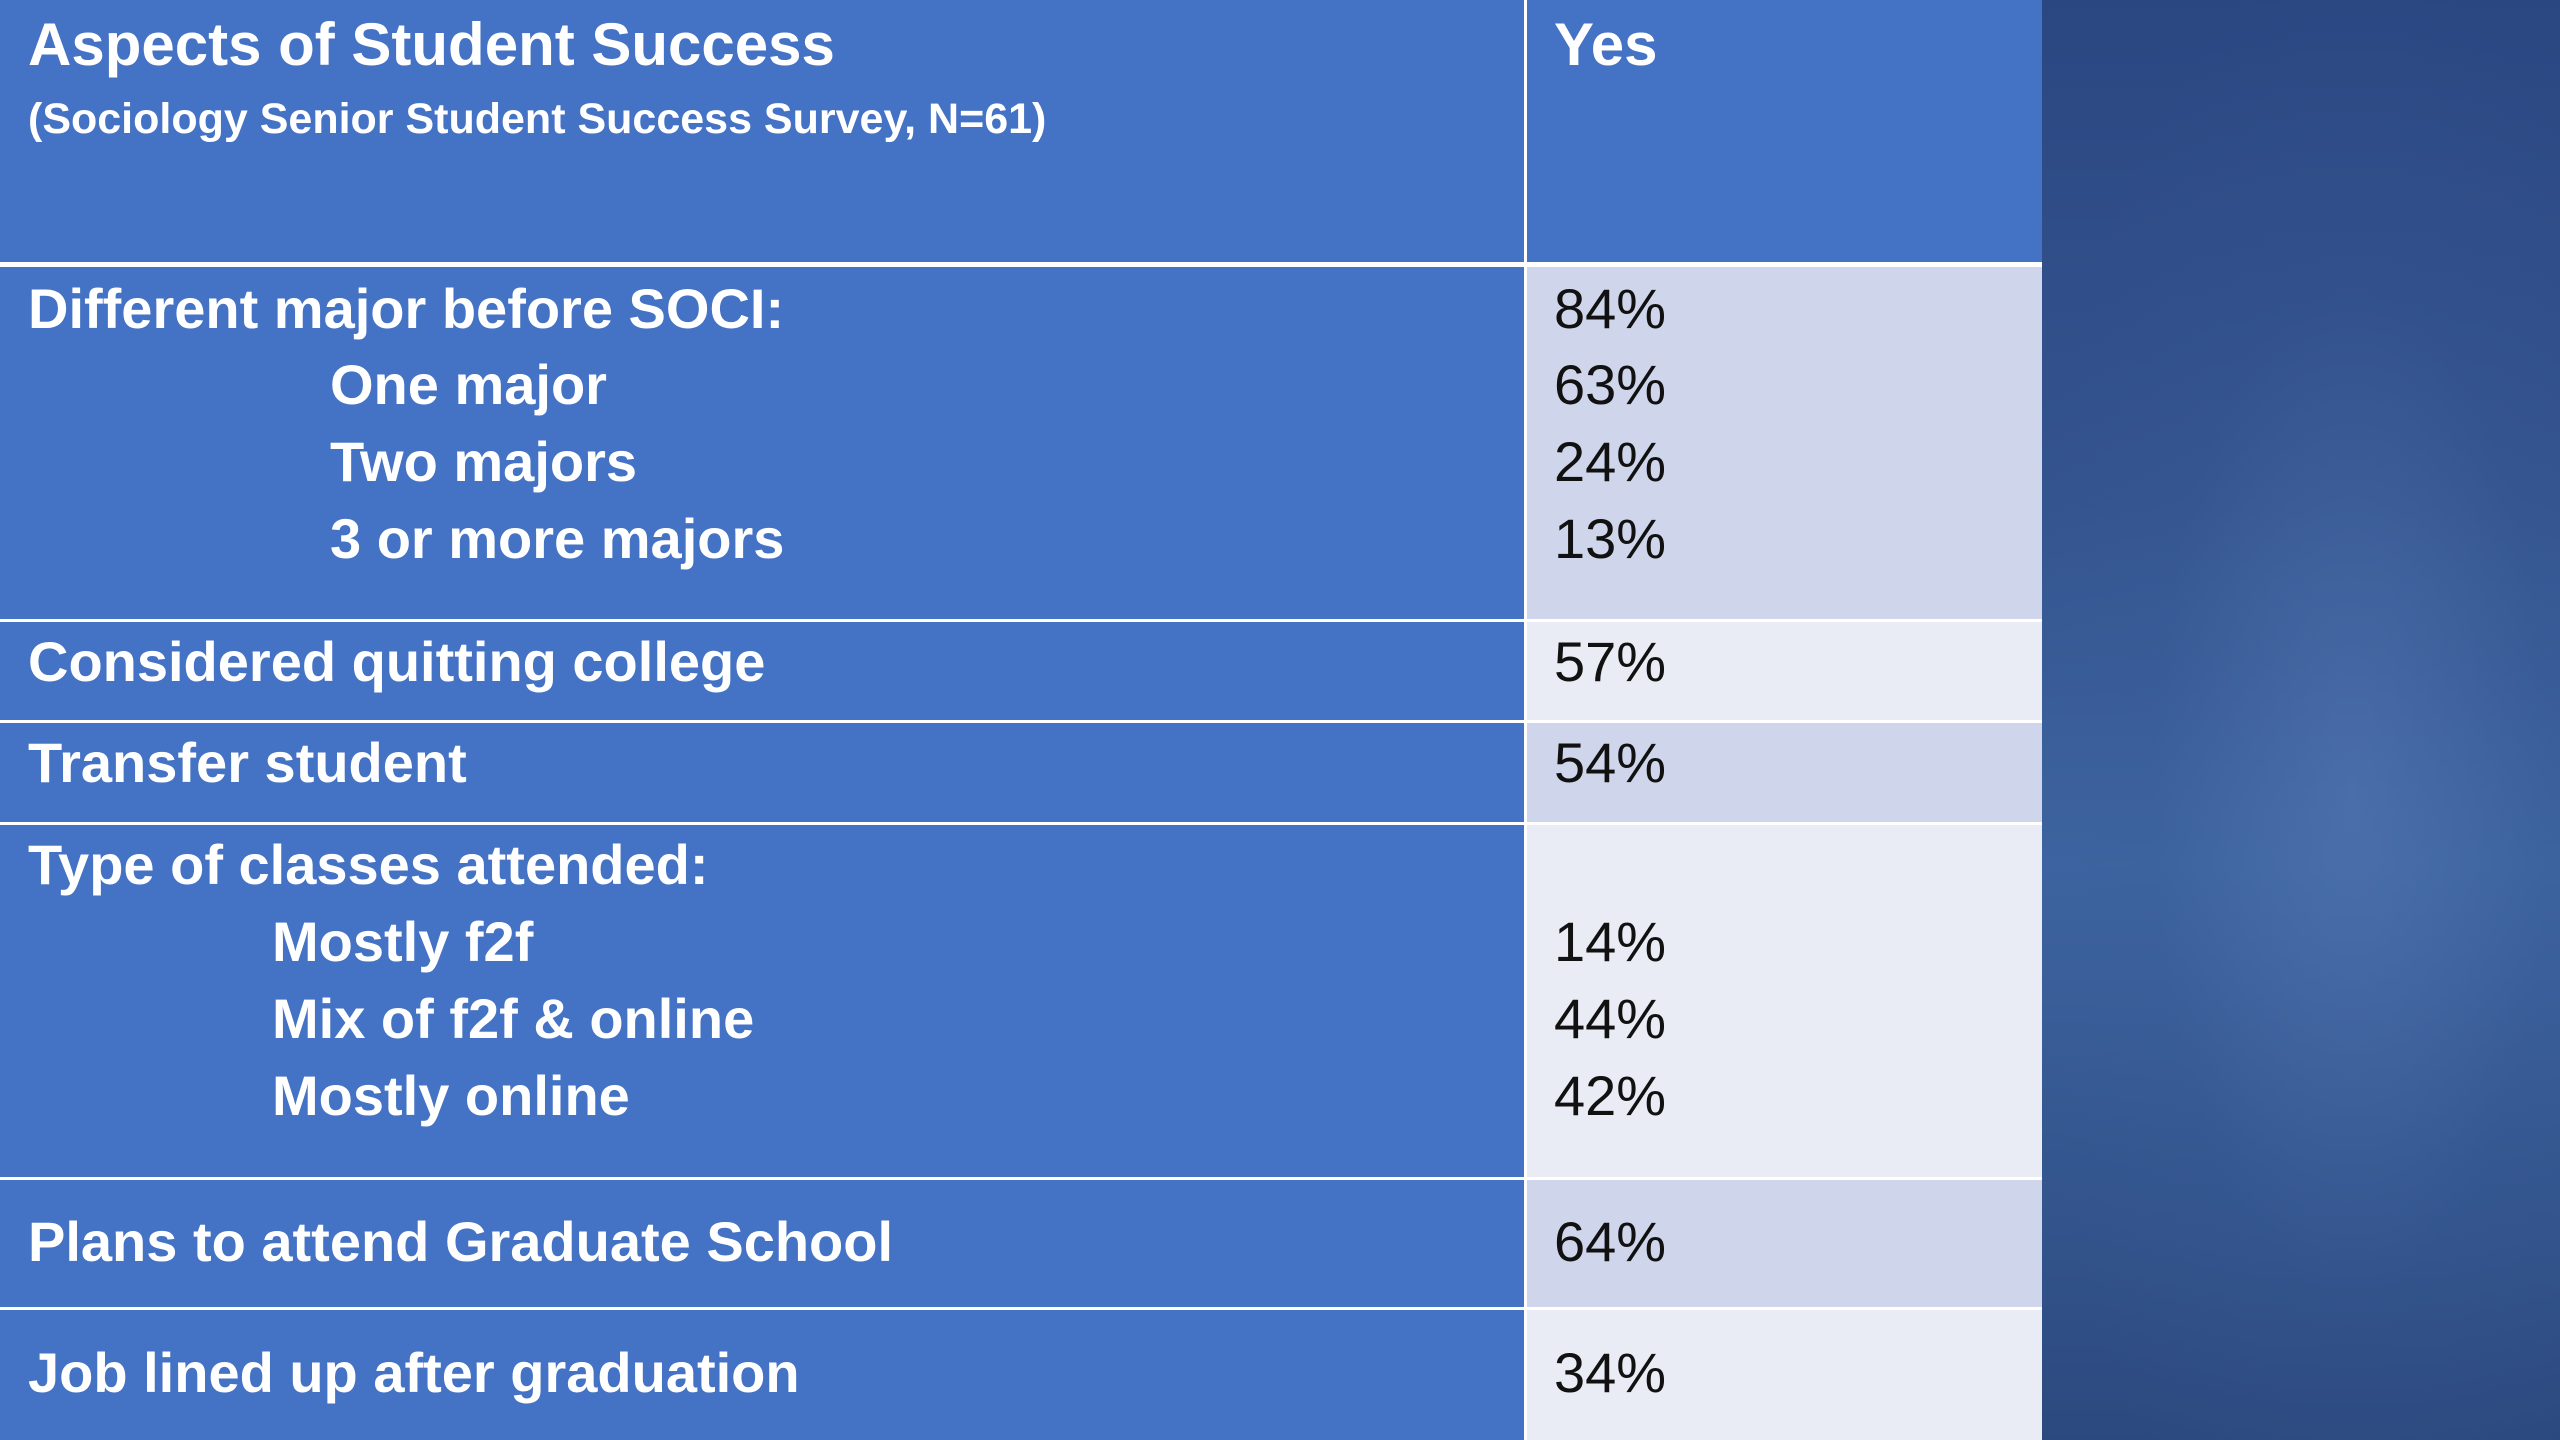  Describe the element at coordinates (1610, 1018) in the screenshot. I see `sub-row-value: 44%` at that location.